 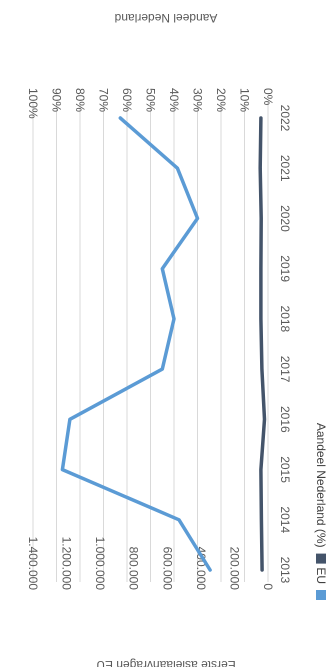 I want to click on left-axis-title: Eerste asielaanvragen EU, so click(x=165, y=662).